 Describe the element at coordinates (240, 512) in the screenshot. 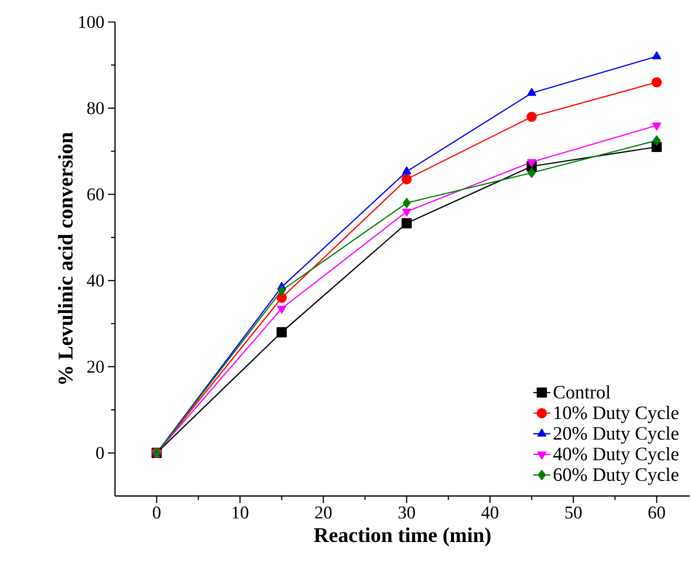

I see `x-tick-label: 10` at that location.